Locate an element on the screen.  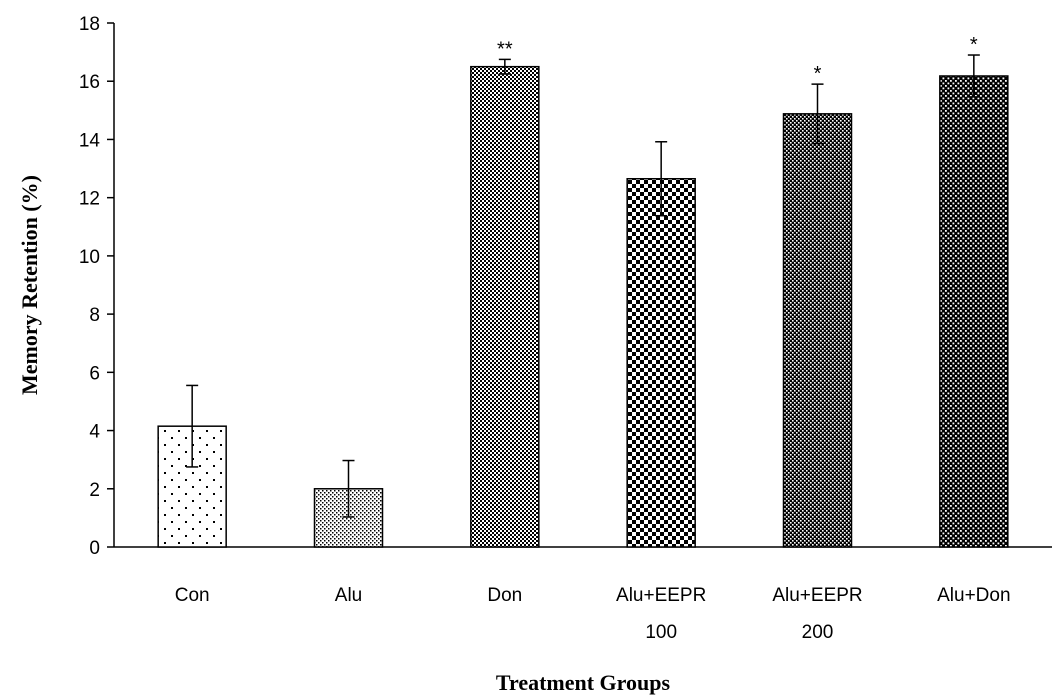
y-tick-label: 2 is located at coordinates (94, 490).